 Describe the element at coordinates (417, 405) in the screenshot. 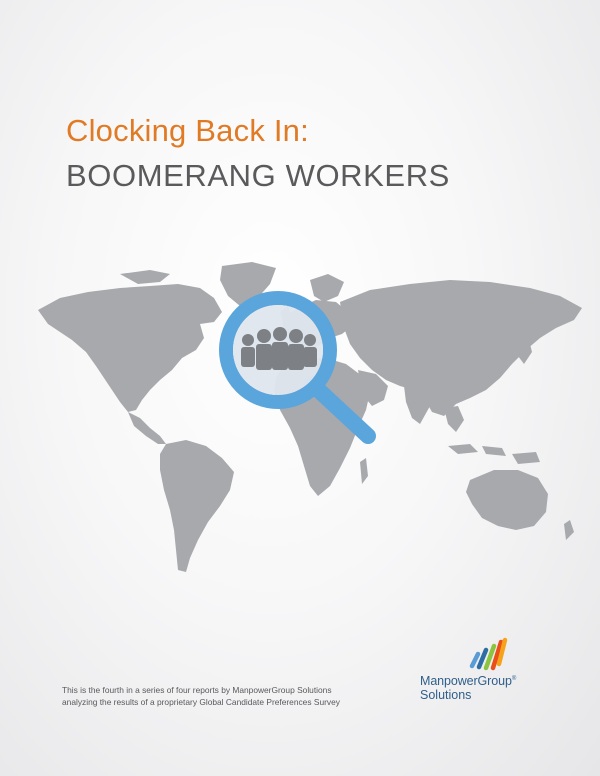

I see `india` at that location.